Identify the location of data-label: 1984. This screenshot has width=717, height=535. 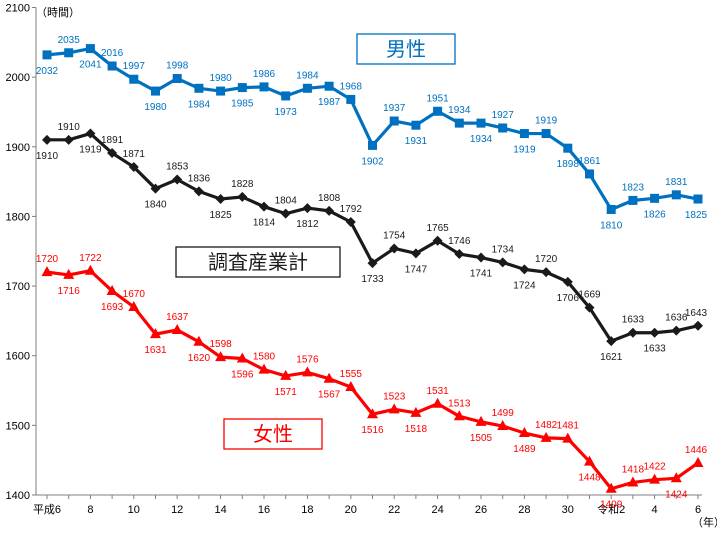
(199, 104).